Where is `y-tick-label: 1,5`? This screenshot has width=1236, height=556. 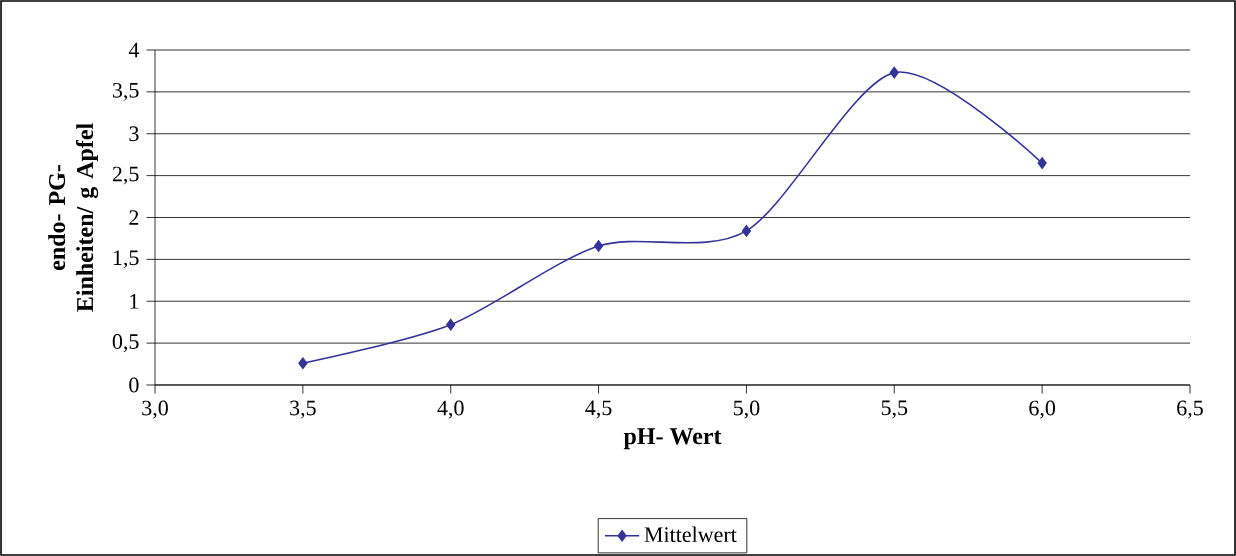 y-tick-label: 1,5 is located at coordinates (126, 259).